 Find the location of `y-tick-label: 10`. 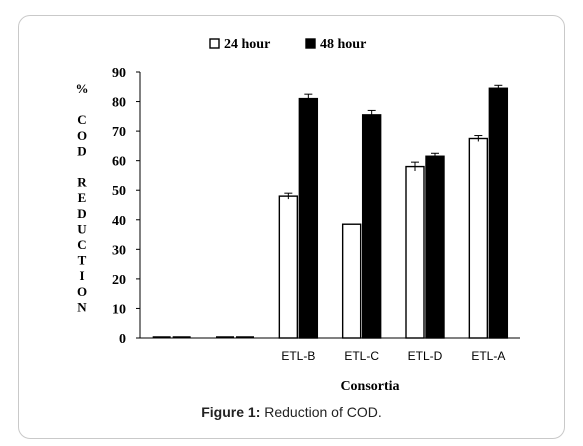

y-tick-label: 10 is located at coordinates (119, 309).